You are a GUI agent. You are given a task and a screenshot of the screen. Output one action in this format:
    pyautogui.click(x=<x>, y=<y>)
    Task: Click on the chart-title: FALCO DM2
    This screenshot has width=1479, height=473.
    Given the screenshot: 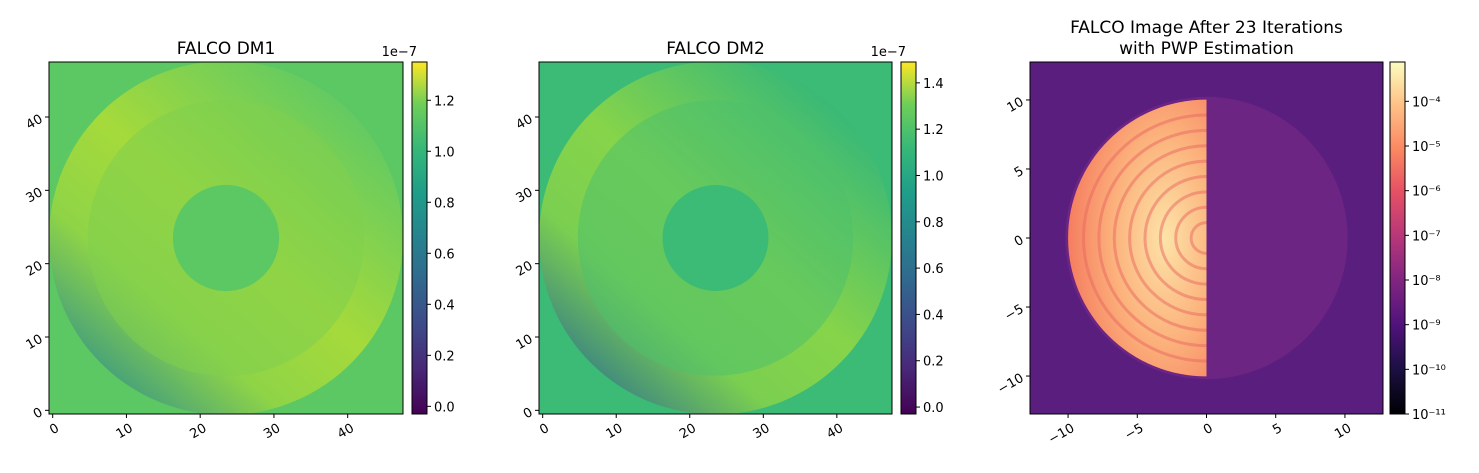 What is the action you would take?
    pyautogui.click(x=715, y=49)
    